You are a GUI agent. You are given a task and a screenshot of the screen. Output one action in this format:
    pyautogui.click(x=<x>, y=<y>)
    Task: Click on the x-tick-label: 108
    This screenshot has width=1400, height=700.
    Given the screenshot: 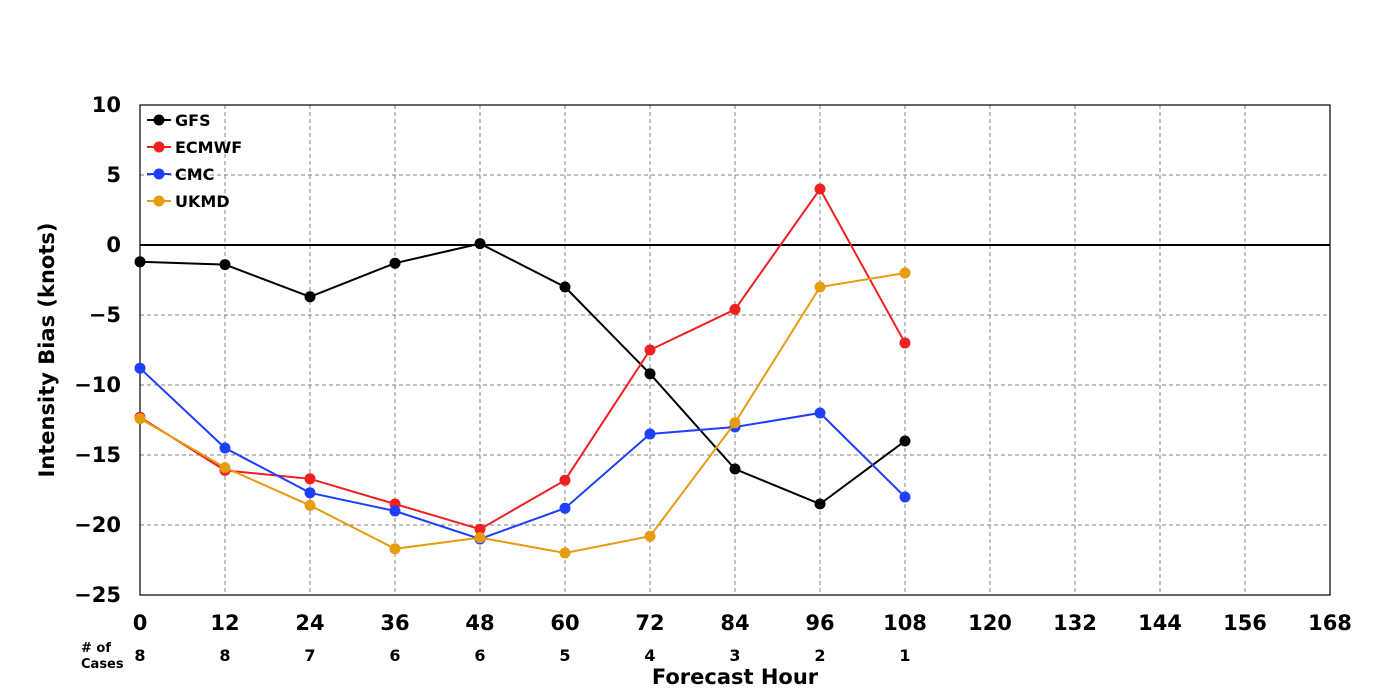 What is the action you would take?
    pyautogui.click(x=905, y=623)
    